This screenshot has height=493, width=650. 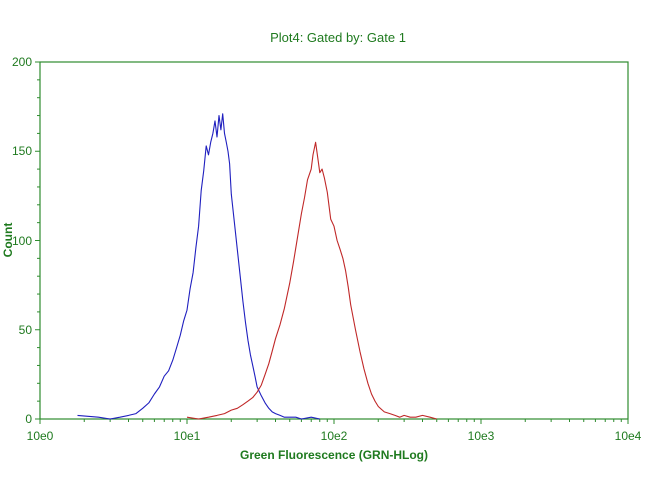 What do you see at coordinates (628, 436) in the screenshot?
I see `x-tick-label: 10e4` at bounding box center [628, 436].